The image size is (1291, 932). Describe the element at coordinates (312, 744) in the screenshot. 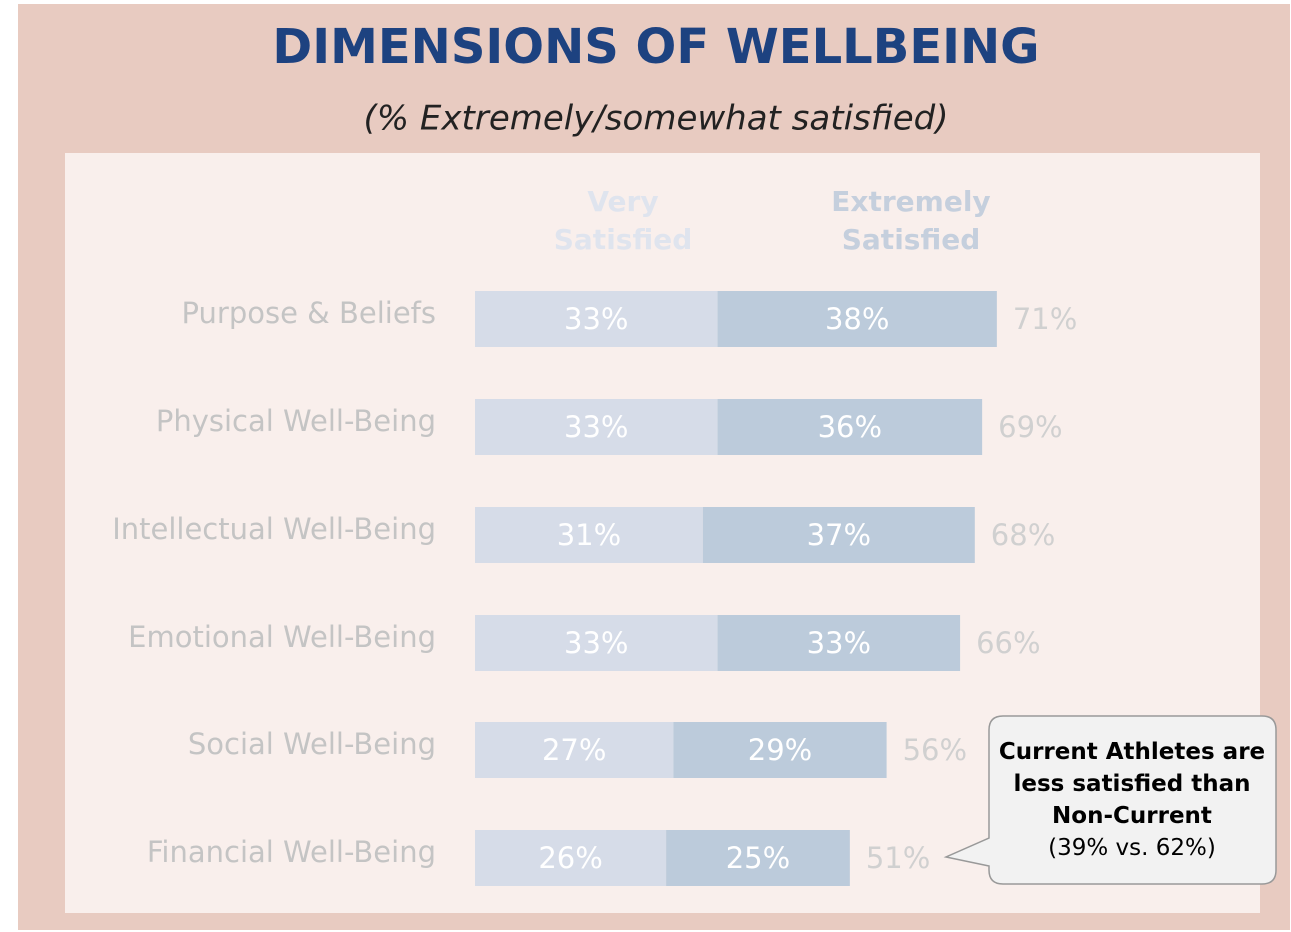

I see `category-label: Social Well-Being` at that location.